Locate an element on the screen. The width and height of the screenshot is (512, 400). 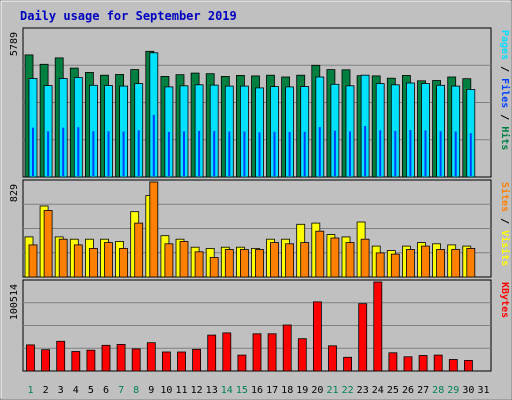
day-label-29: 29 is located at coordinates (453, 390).